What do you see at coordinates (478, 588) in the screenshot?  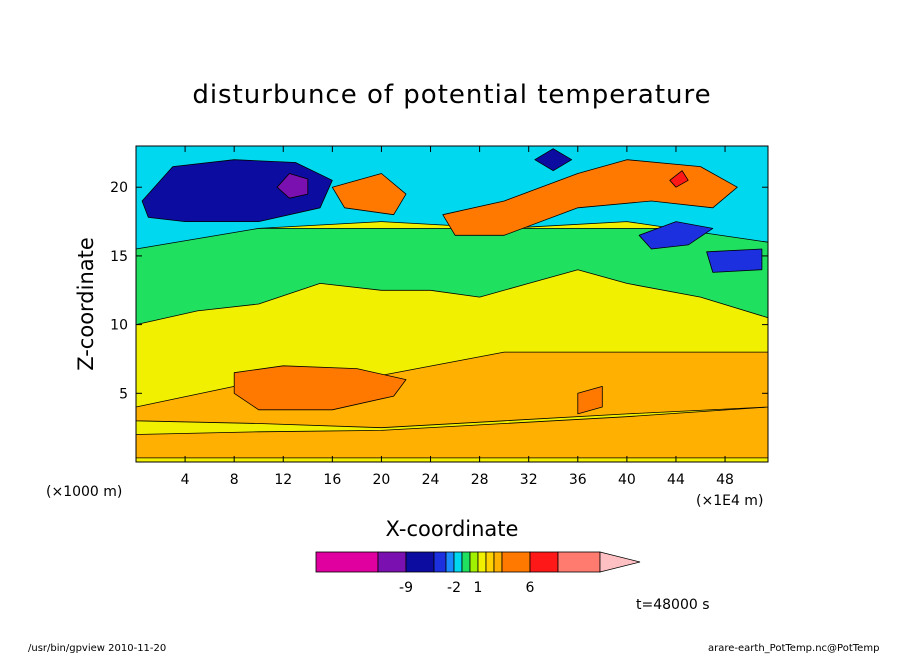 I see `colorbar-label: 1` at bounding box center [478, 588].